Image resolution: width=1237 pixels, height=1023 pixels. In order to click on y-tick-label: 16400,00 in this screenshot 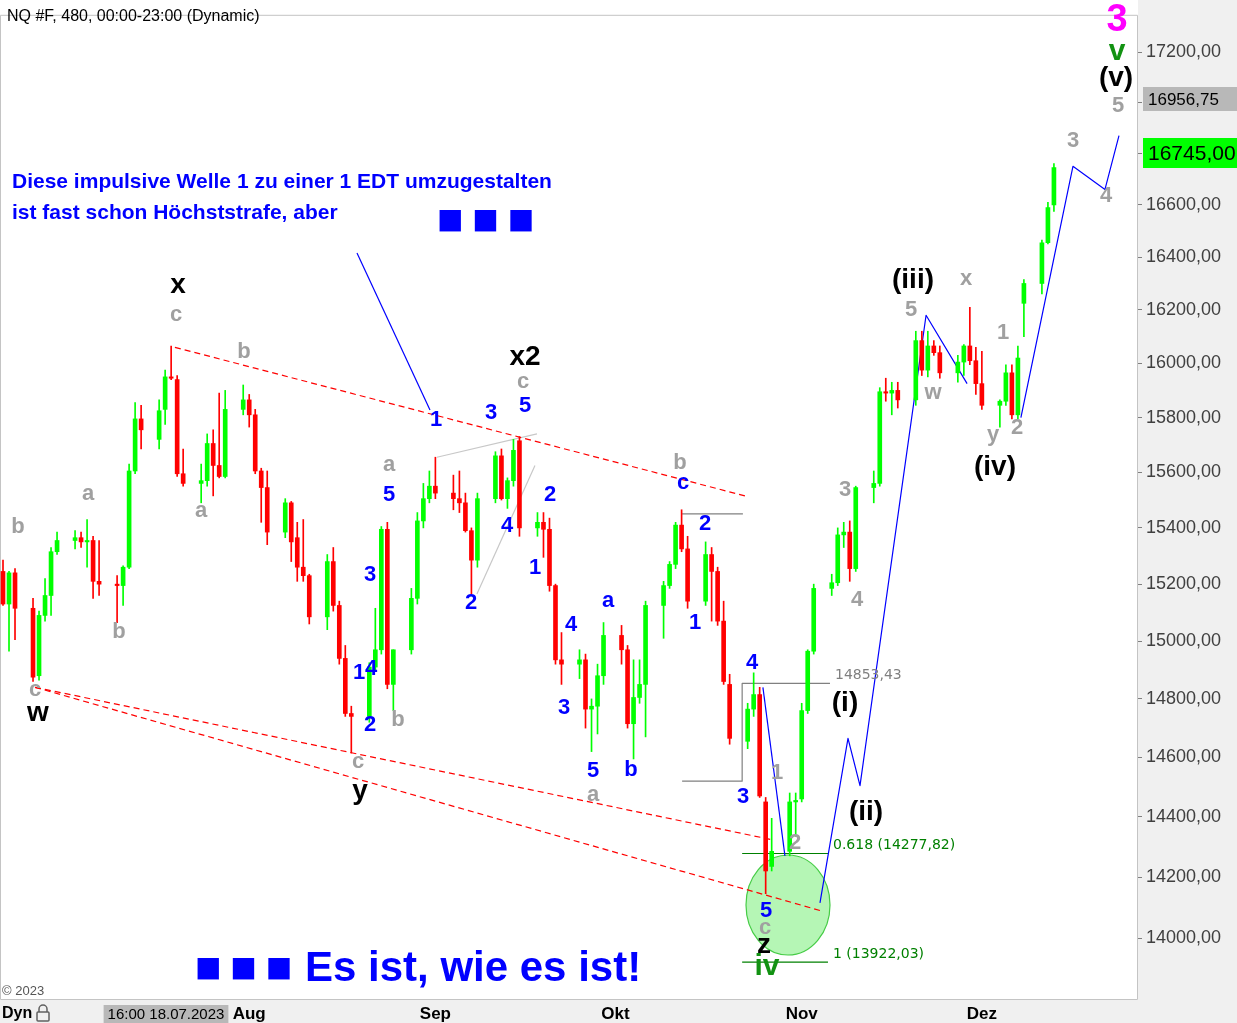, I will do `click(1184, 256)`.